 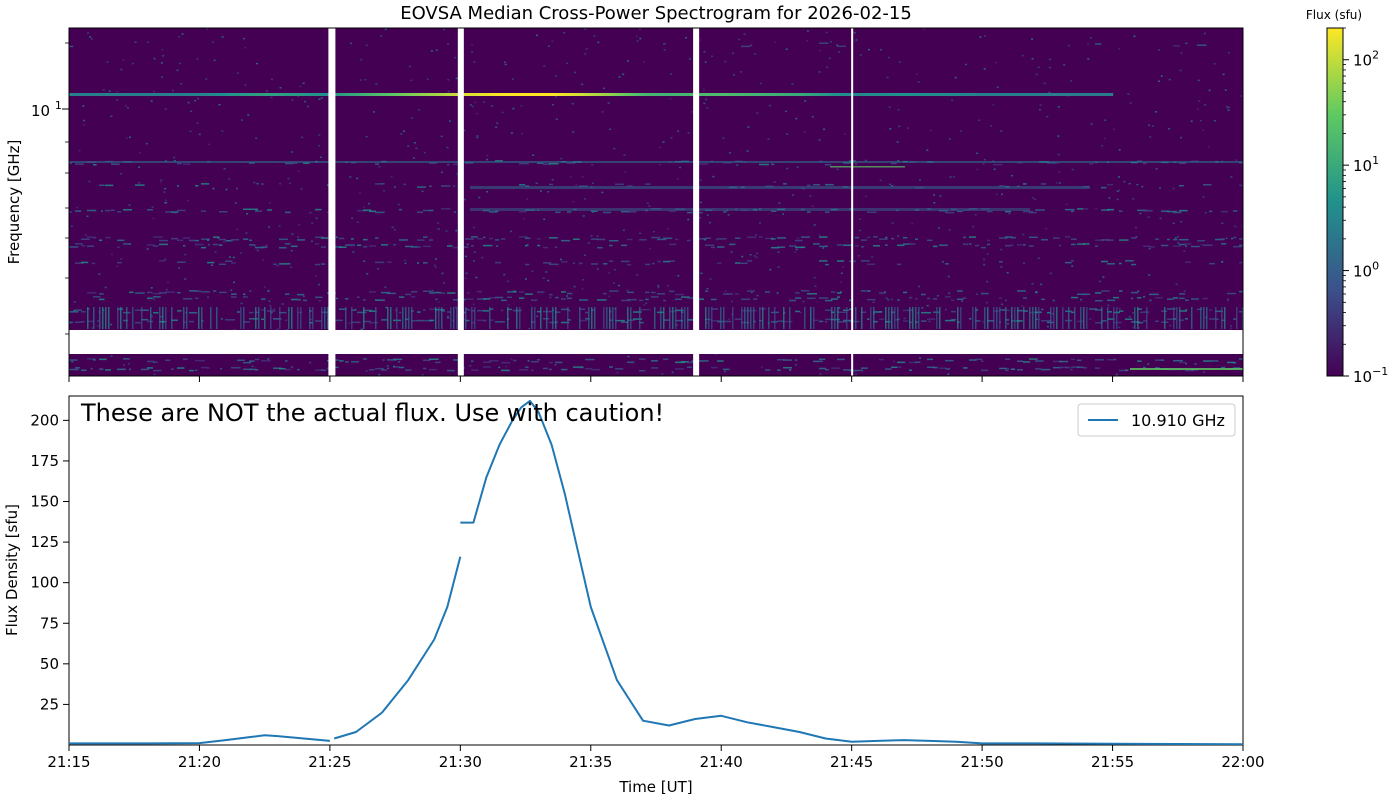 What do you see at coordinates (1362, 377) in the screenshot?
I see `colorbar-tick-base: 10` at bounding box center [1362, 377].